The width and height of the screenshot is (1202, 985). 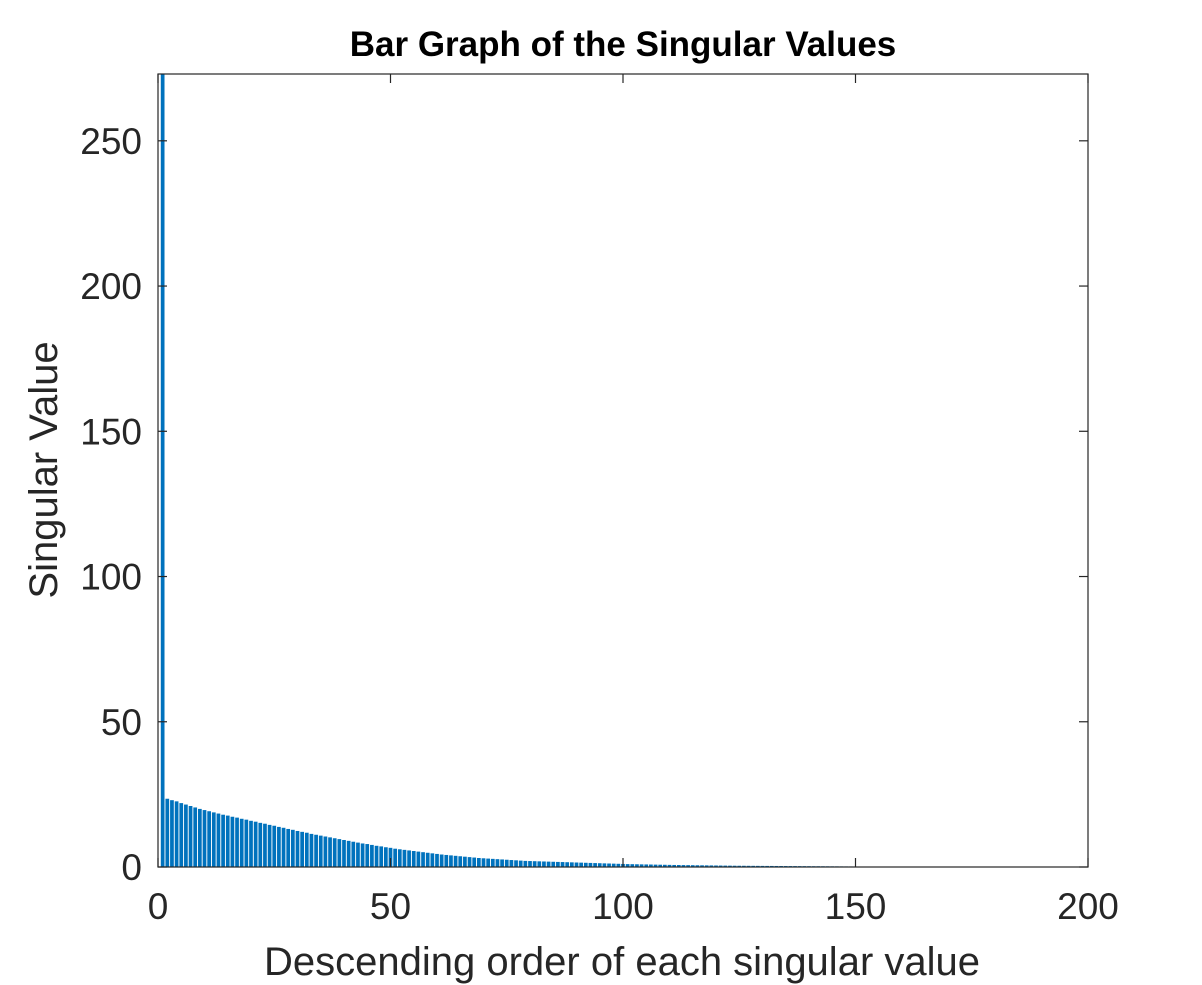 What do you see at coordinates (111, 577) in the screenshot?
I see `y-tick-label: 100` at bounding box center [111, 577].